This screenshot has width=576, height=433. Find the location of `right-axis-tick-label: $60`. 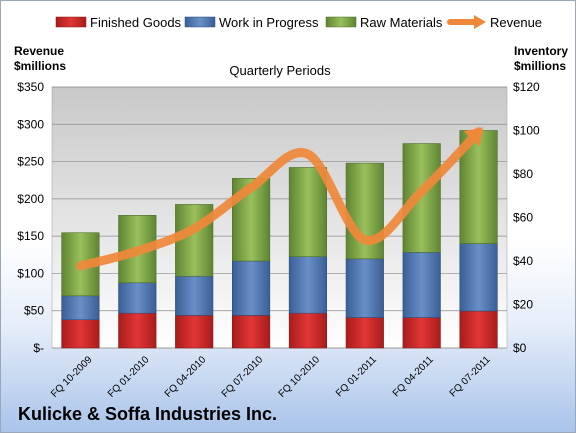

right-axis-tick-label: $60 is located at coordinates (523, 218).